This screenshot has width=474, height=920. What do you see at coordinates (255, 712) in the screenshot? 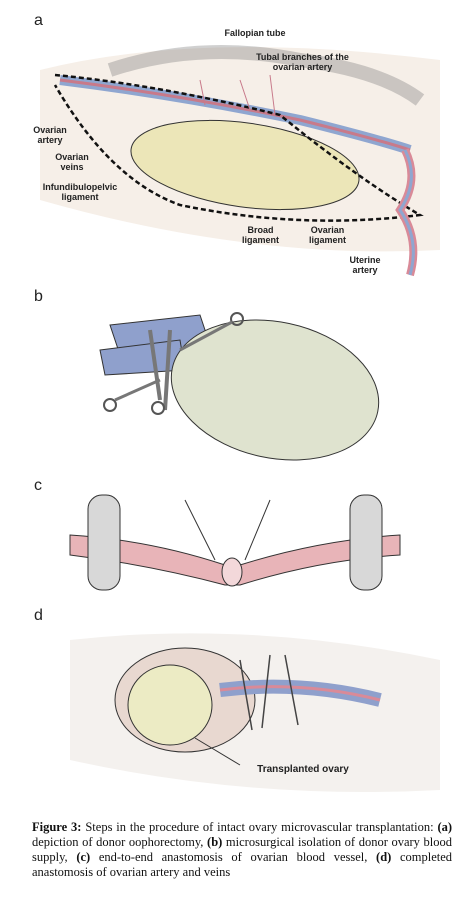
I see `panel-d-illustration` at bounding box center [255, 712].